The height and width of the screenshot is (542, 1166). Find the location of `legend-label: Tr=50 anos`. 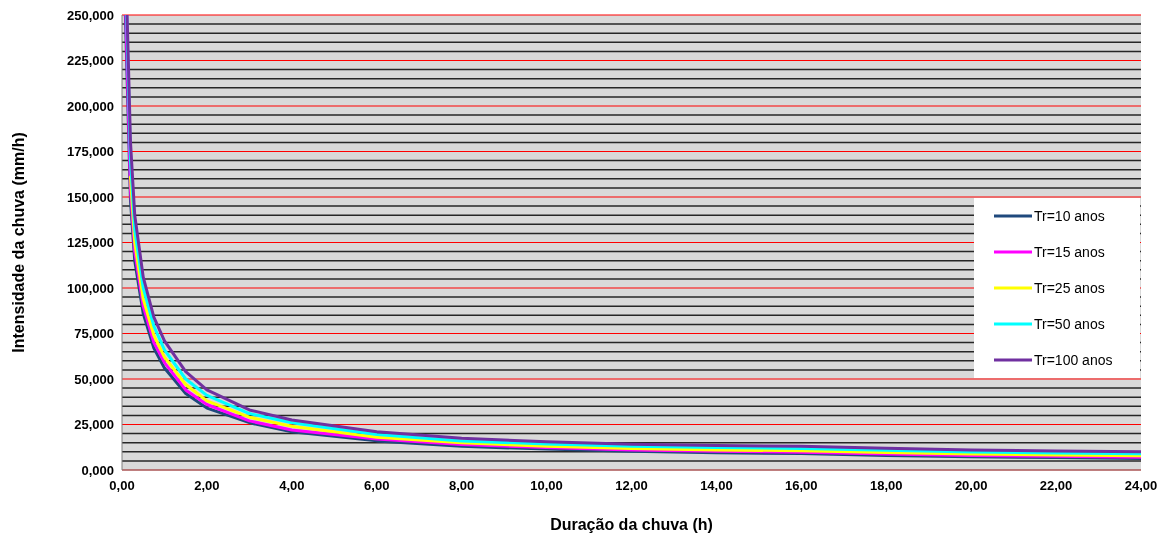

legend-label: Tr=50 anos is located at coordinates (1069, 323).